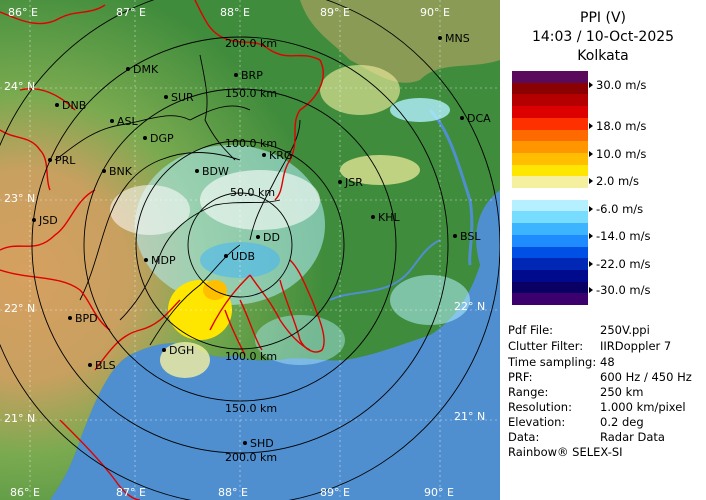 The width and height of the screenshot is (706, 500). Describe the element at coordinates (603, 37) in the screenshot. I see `timestamp: 14:03 / 10-Oct-2025` at that location.